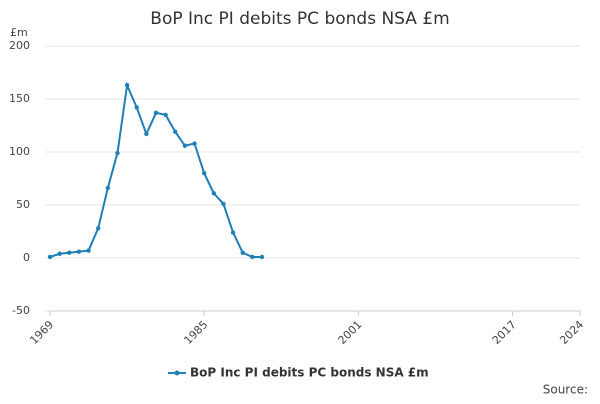 The height and width of the screenshot is (404, 600). Describe the element at coordinates (19, 151) in the screenshot. I see `y-tick-label: 100` at that location.